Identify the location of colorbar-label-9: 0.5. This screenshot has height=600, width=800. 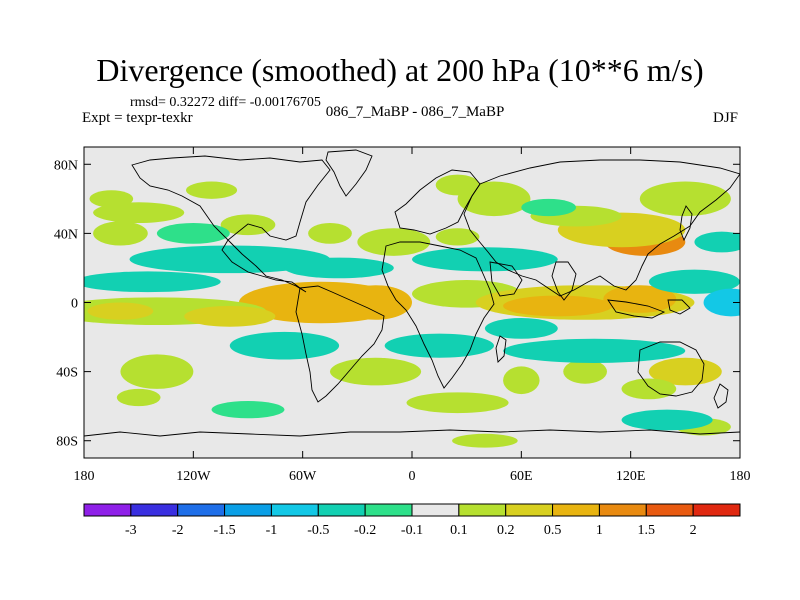
(553, 530).